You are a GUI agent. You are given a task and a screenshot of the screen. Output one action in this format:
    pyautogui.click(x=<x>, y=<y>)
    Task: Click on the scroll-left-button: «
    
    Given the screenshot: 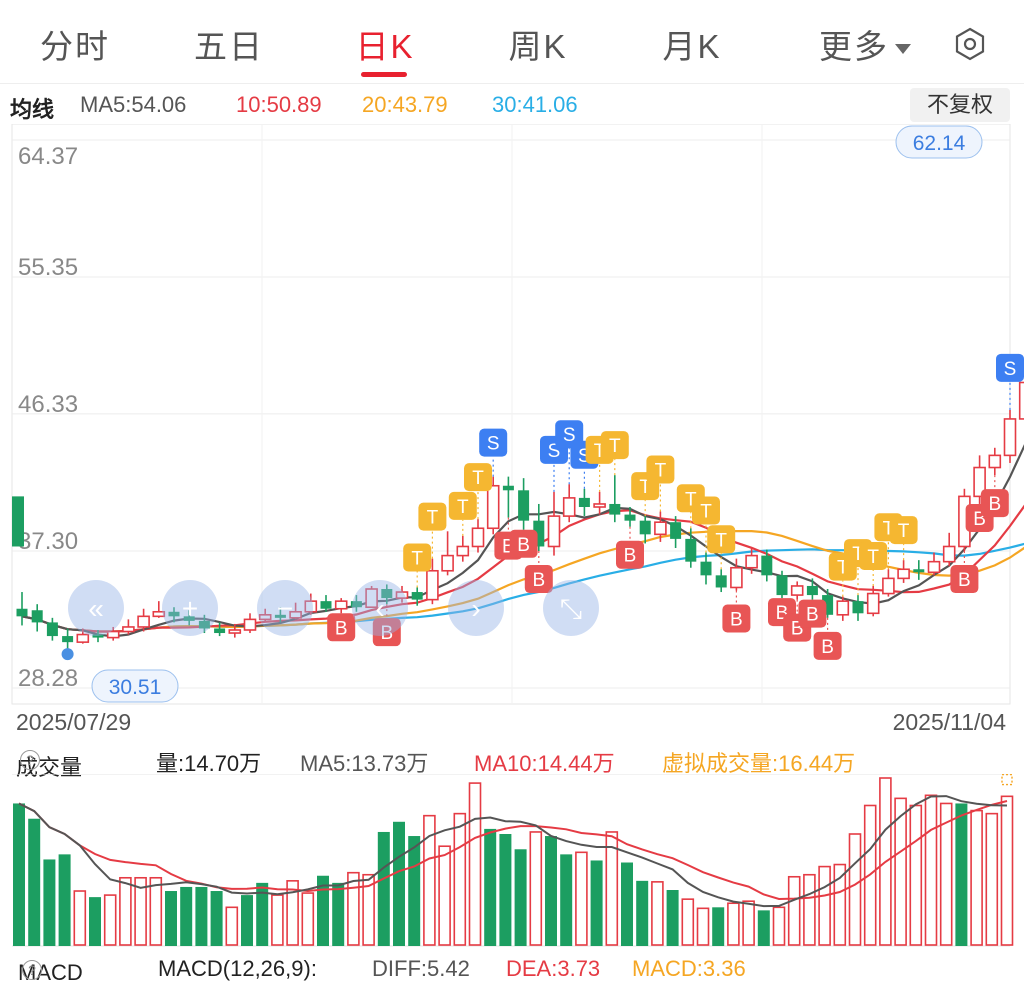 What is the action you would take?
    pyautogui.click(x=96, y=608)
    